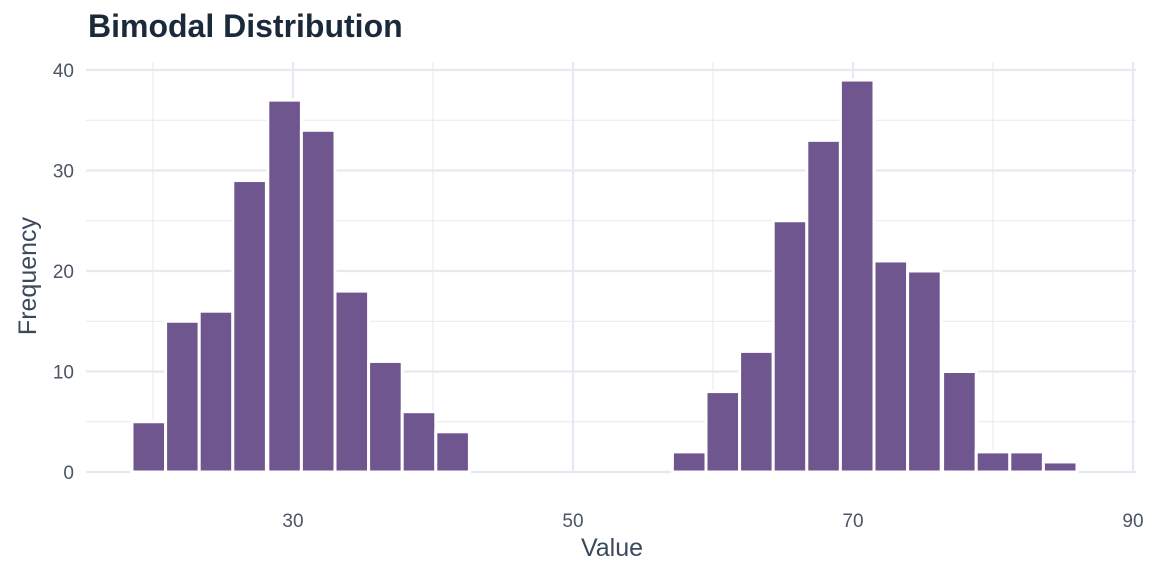  I want to click on x-tick-label: 50, so click(572, 521).